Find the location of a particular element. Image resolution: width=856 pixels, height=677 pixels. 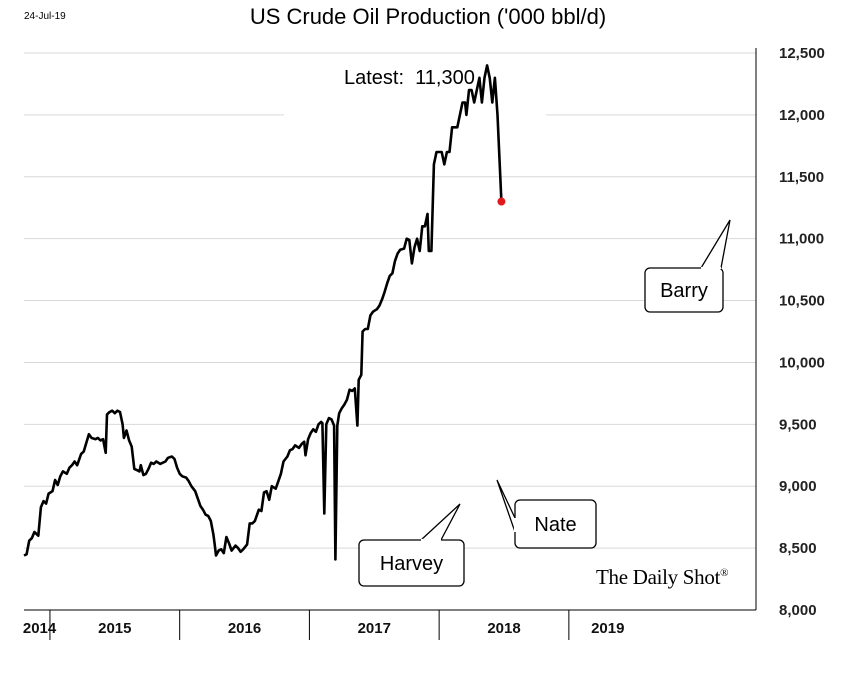

chart-title: US Crude Oil Production ('000 bbl/d) is located at coordinates (428, 16).